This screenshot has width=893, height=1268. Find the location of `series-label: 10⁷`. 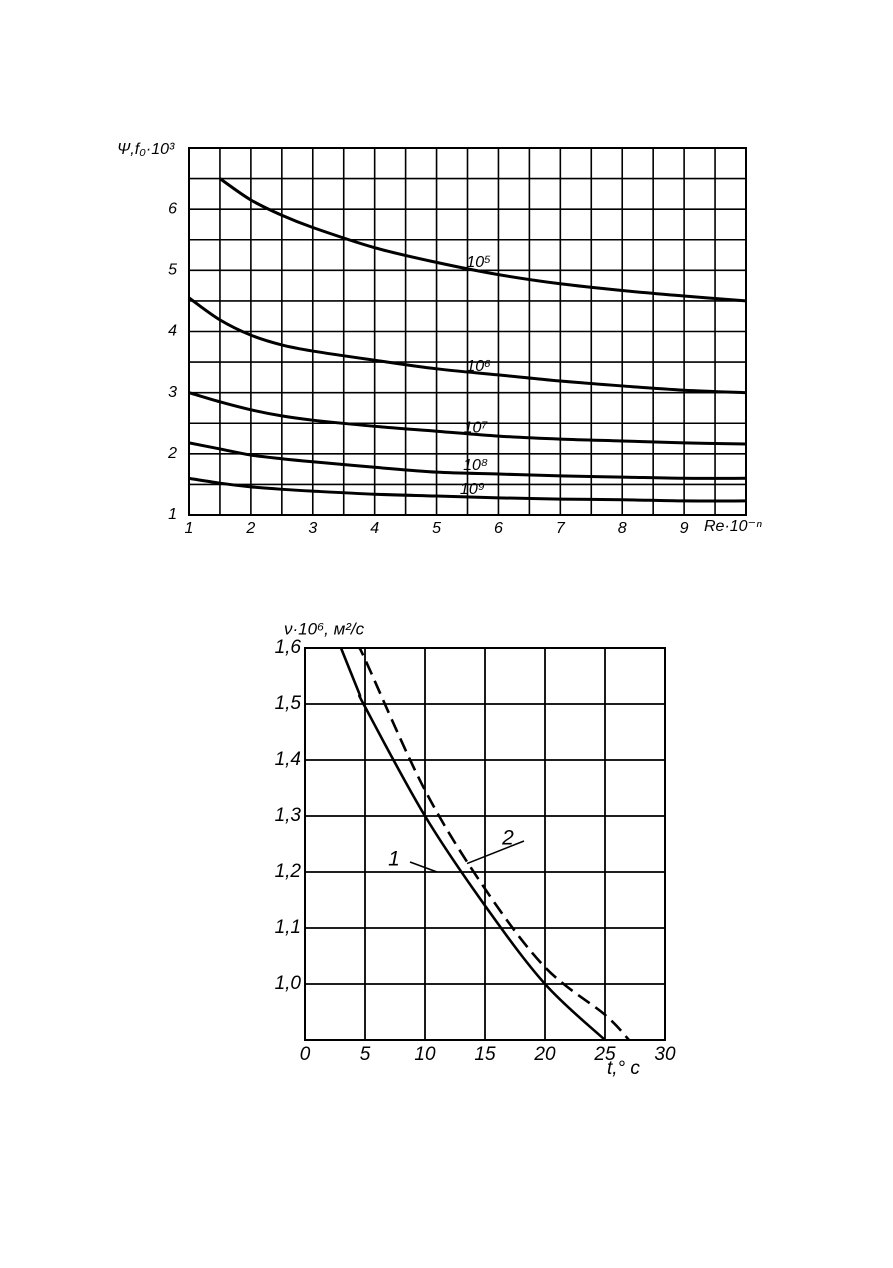

series-label: 10⁷ is located at coordinates (476, 427).